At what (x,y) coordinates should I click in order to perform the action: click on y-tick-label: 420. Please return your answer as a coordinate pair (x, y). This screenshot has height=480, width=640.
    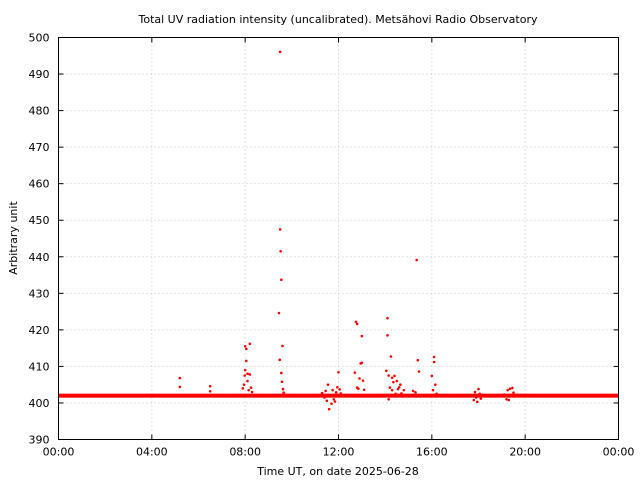
    Looking at the image, I should click on (39, 330).